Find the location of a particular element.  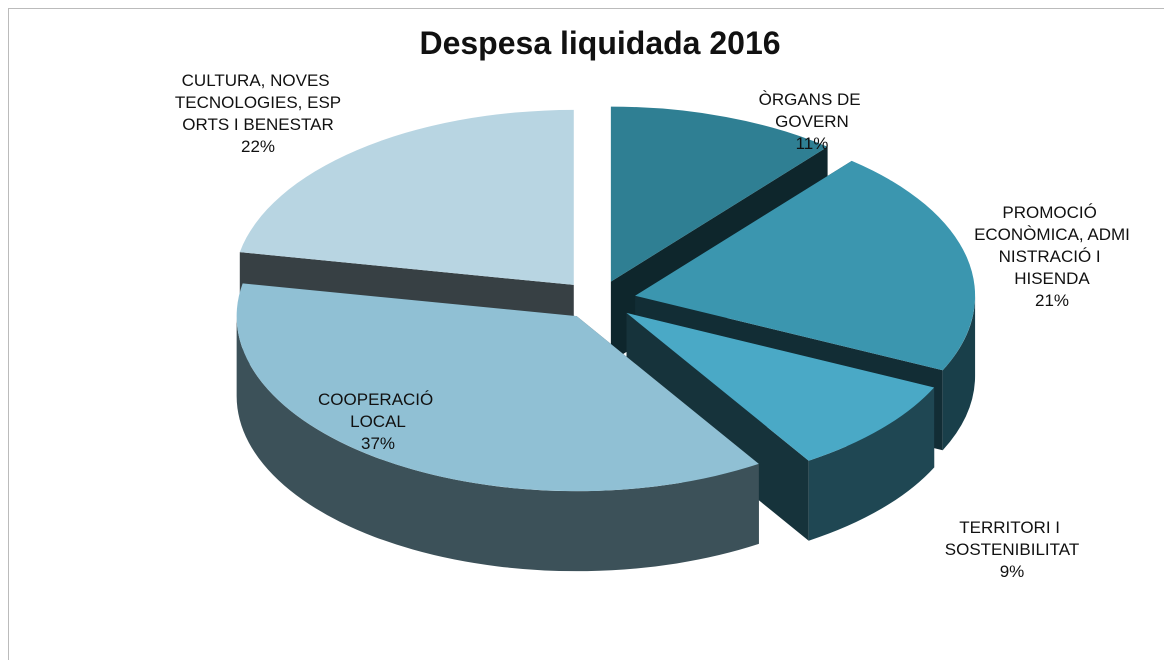

data-label: ÒRGANS DE GOVERN is located at coordinates (812, 110).